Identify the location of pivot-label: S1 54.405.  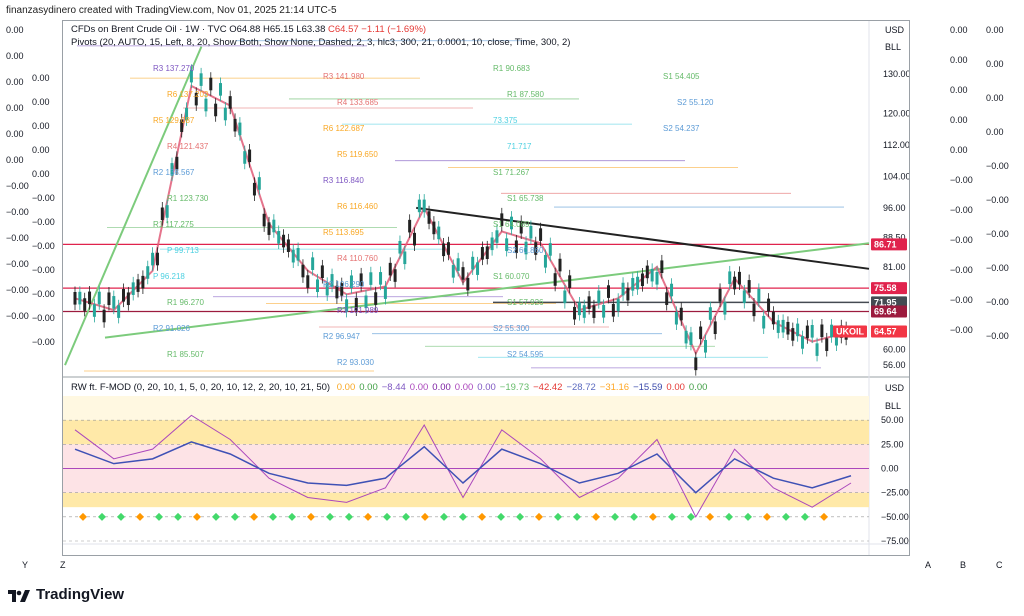
(681, 76).